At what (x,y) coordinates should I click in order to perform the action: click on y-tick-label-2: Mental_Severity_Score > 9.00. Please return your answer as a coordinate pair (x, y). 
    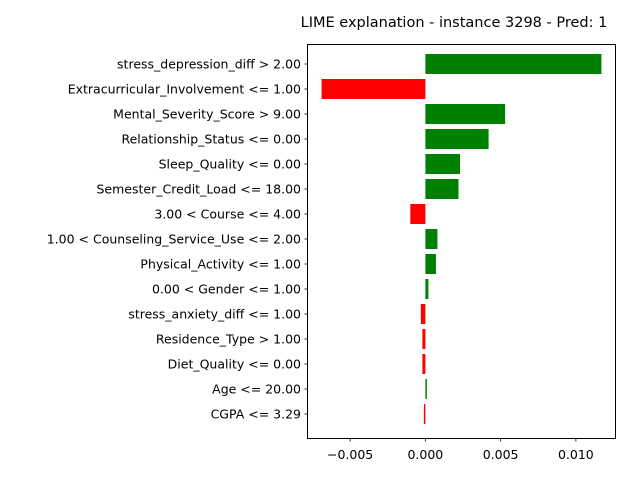
    Looking at the image, I should click on (207, 114).